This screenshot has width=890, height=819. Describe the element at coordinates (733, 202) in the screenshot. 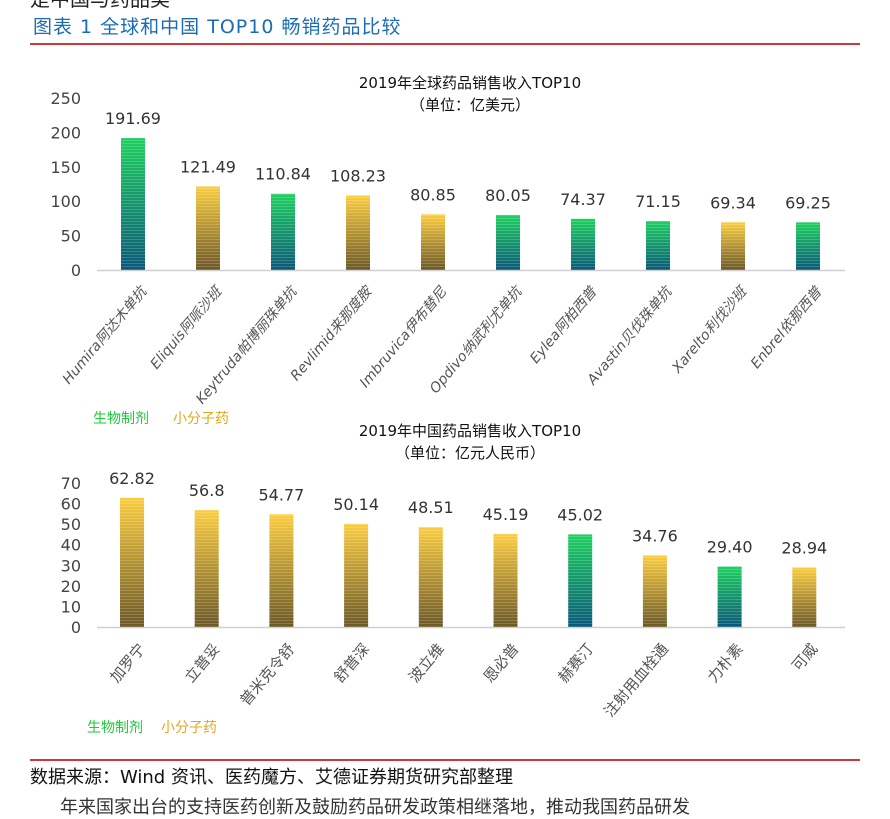

I see `data-label: 69.34` at that location.